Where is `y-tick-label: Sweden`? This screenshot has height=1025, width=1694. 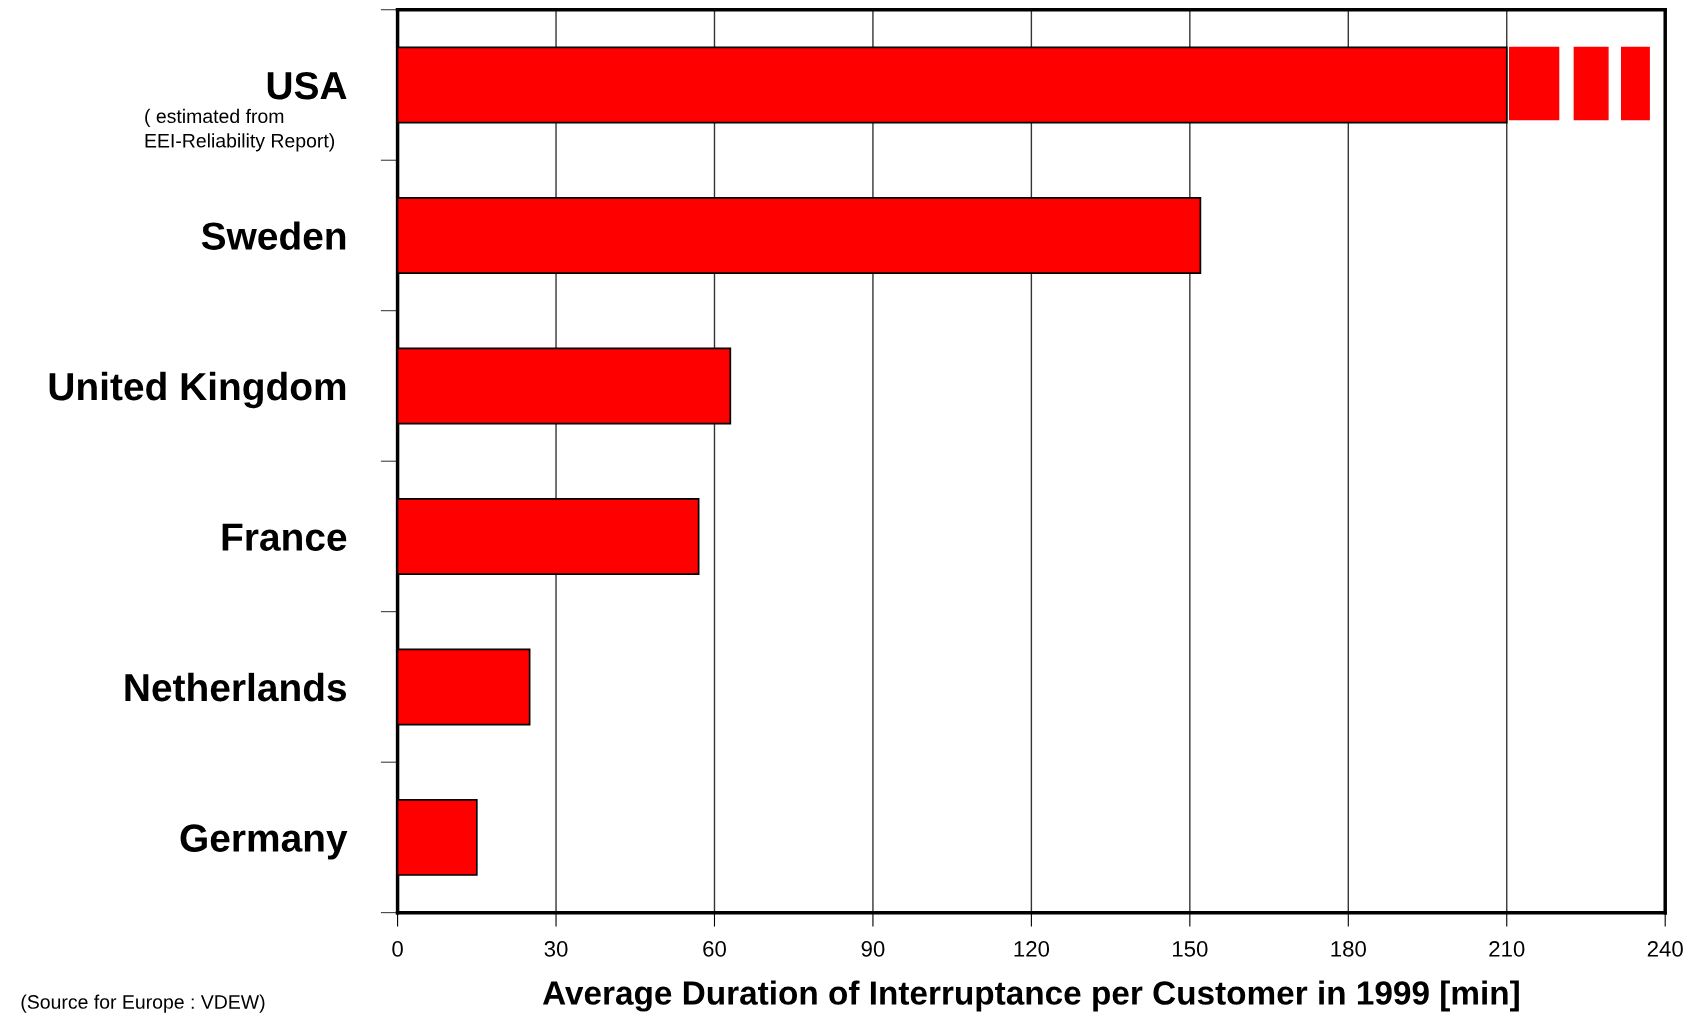
y-tick-label: Sweden is located at coordinates (273, 235).